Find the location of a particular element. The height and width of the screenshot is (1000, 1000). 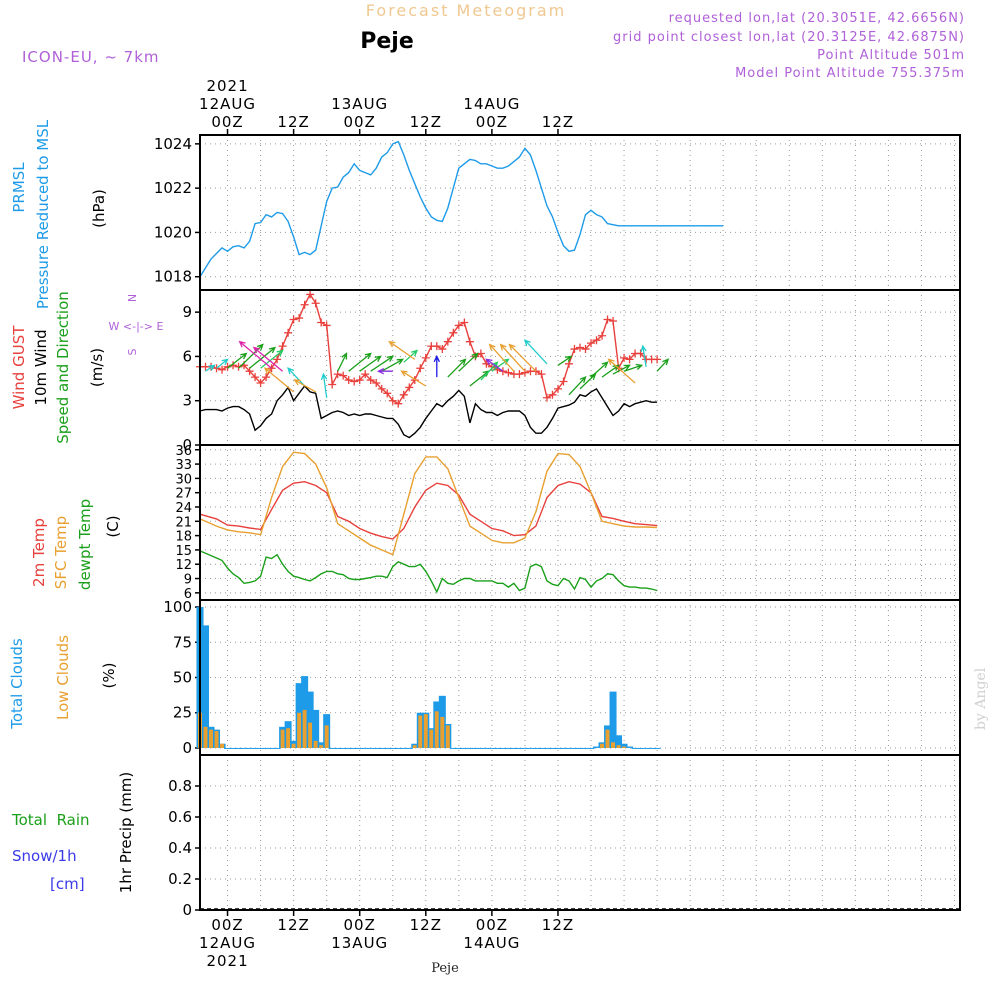

y-tick-label: 0.4 is located at coordinates (180, 848).